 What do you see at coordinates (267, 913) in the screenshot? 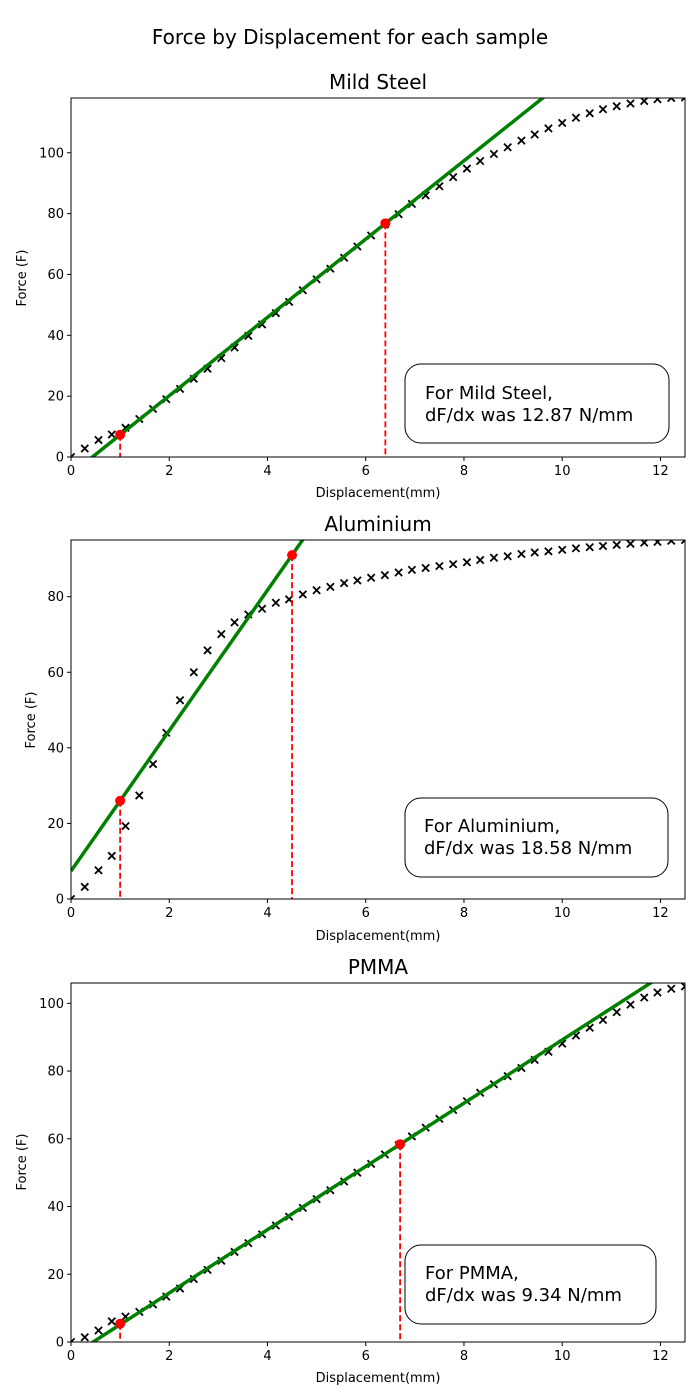
I see `aluminium-x-tick-label: 4` at bounding box center [267, 913].